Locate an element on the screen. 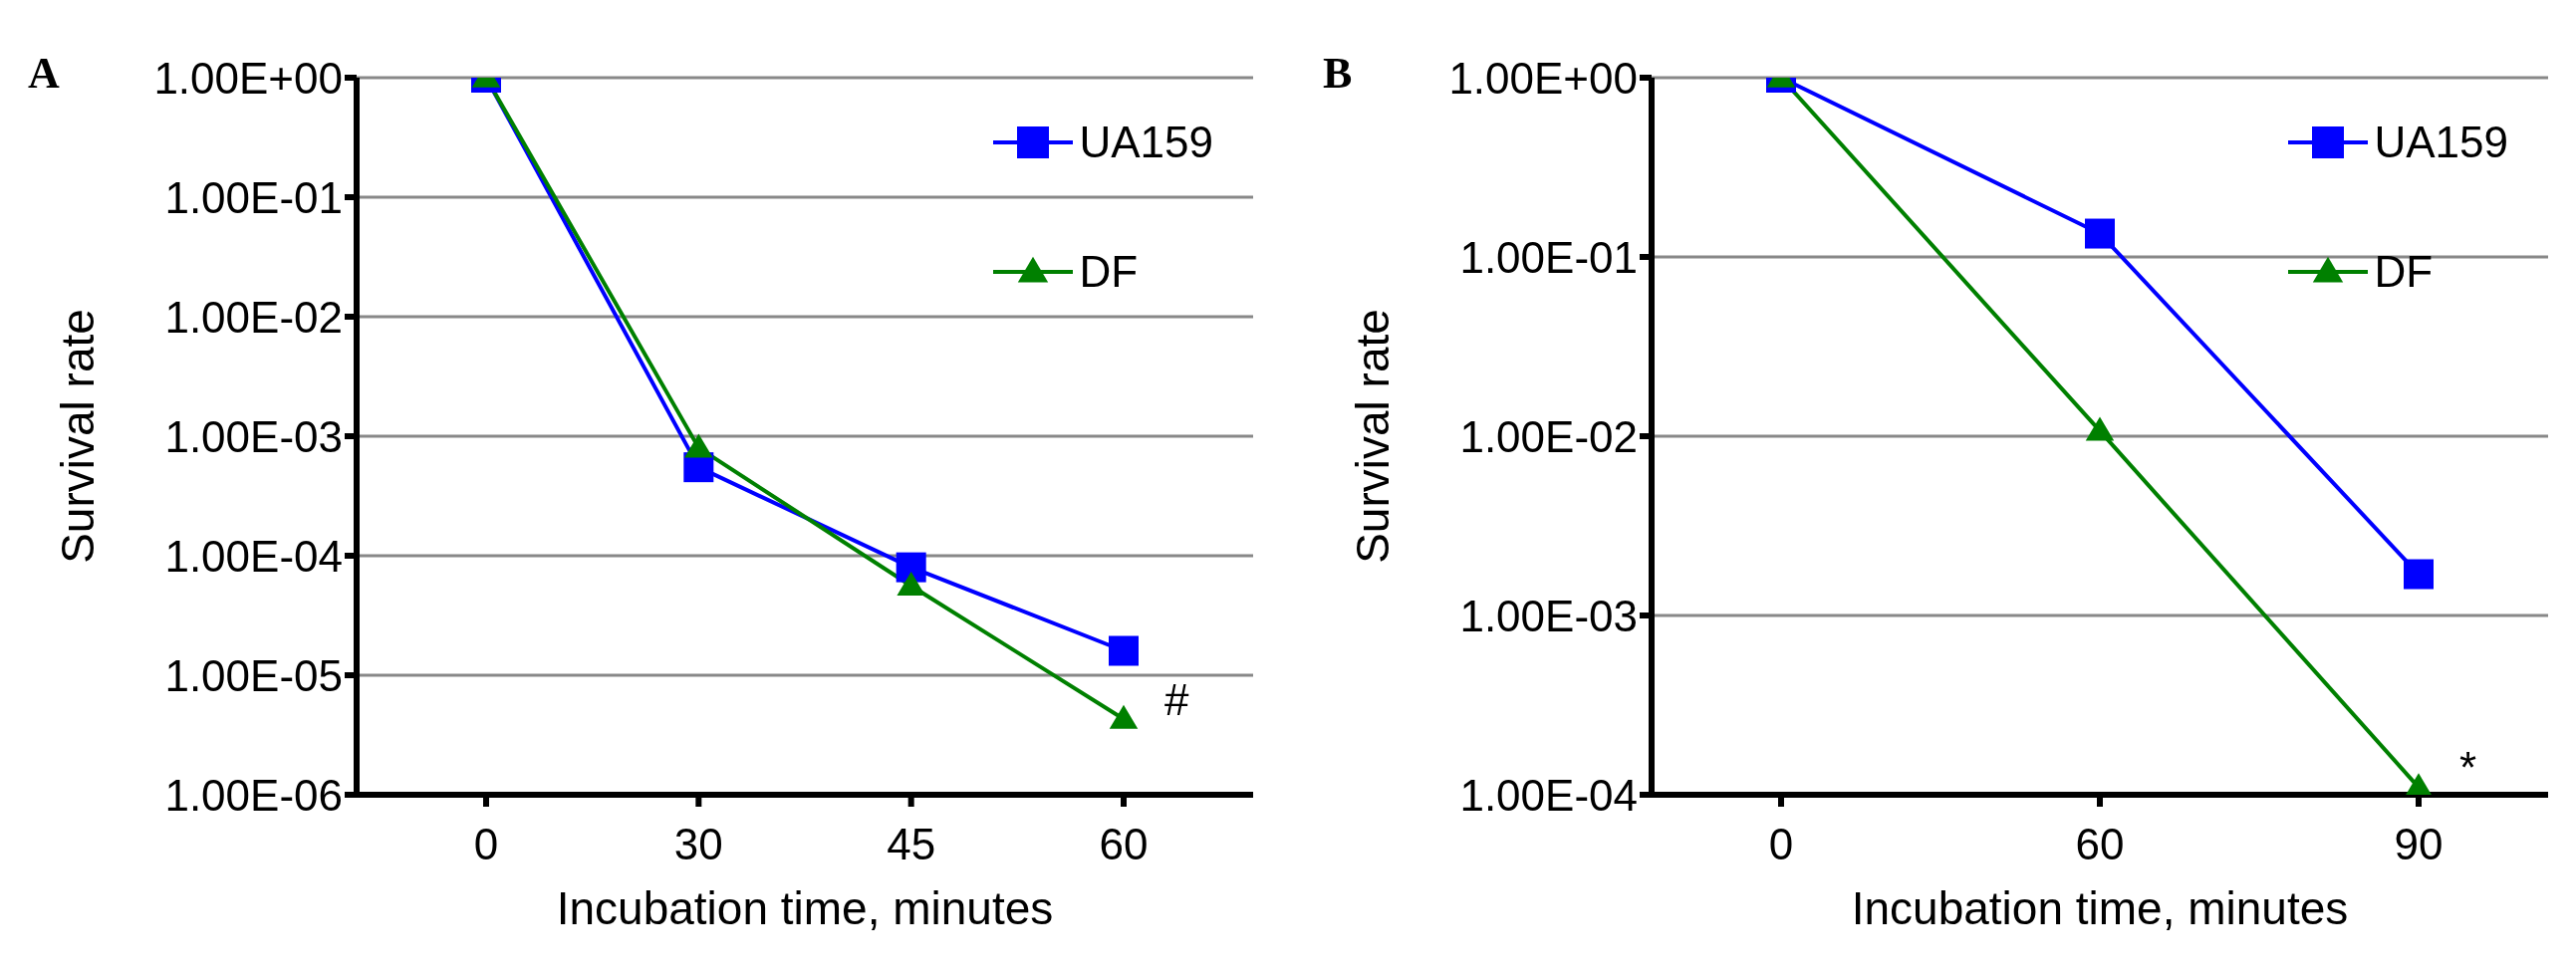 Image resolution: width=2576 pixels, height=978 pixels. chart-title: A is located at coordinates (44, 73).